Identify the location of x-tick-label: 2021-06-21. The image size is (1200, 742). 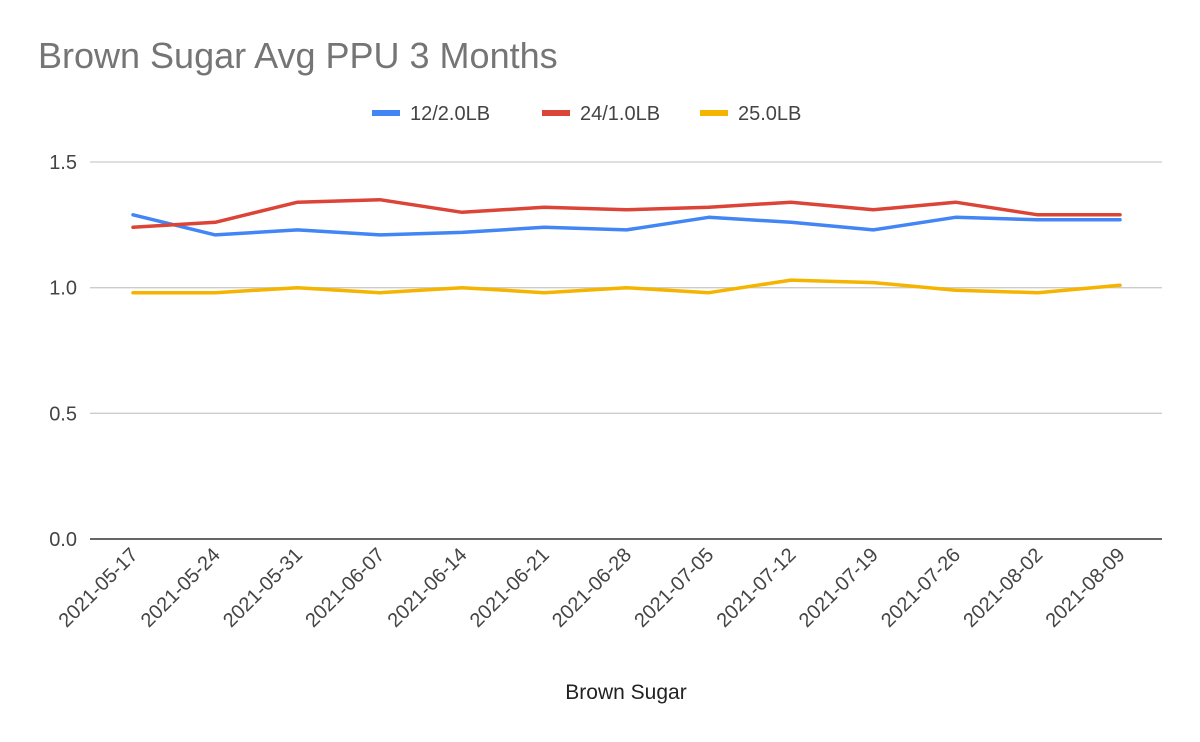
(510, 588).